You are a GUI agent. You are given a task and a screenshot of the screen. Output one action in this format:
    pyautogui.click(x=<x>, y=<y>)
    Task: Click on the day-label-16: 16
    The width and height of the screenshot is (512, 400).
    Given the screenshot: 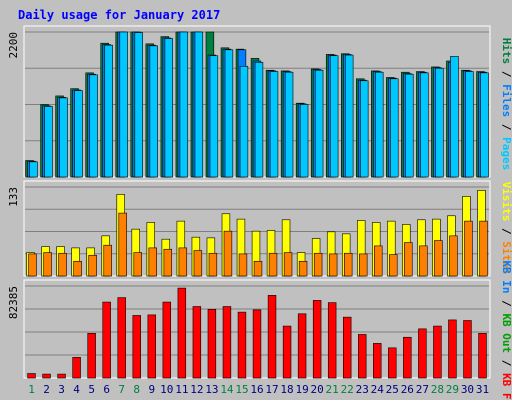 What is the action you would take?
    pyautogui.click(x=256, y=389)
    